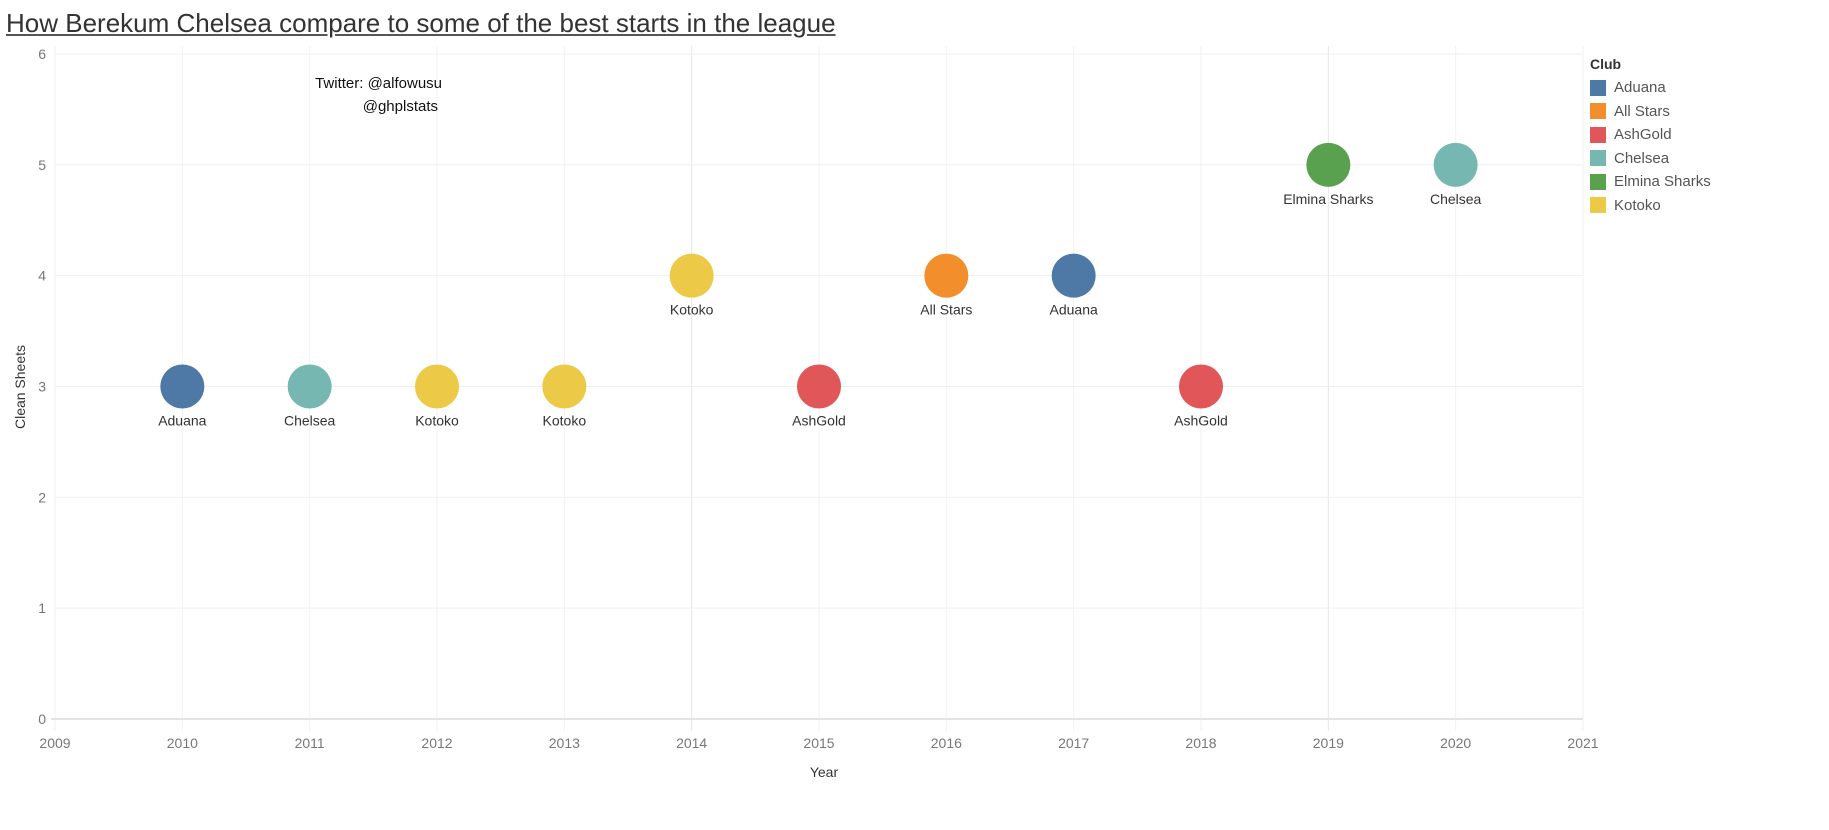  What do you see at coordinates (42, 387) in the screenshot?
I see `y-tick-label: 3` at bounding box center [42, 387].